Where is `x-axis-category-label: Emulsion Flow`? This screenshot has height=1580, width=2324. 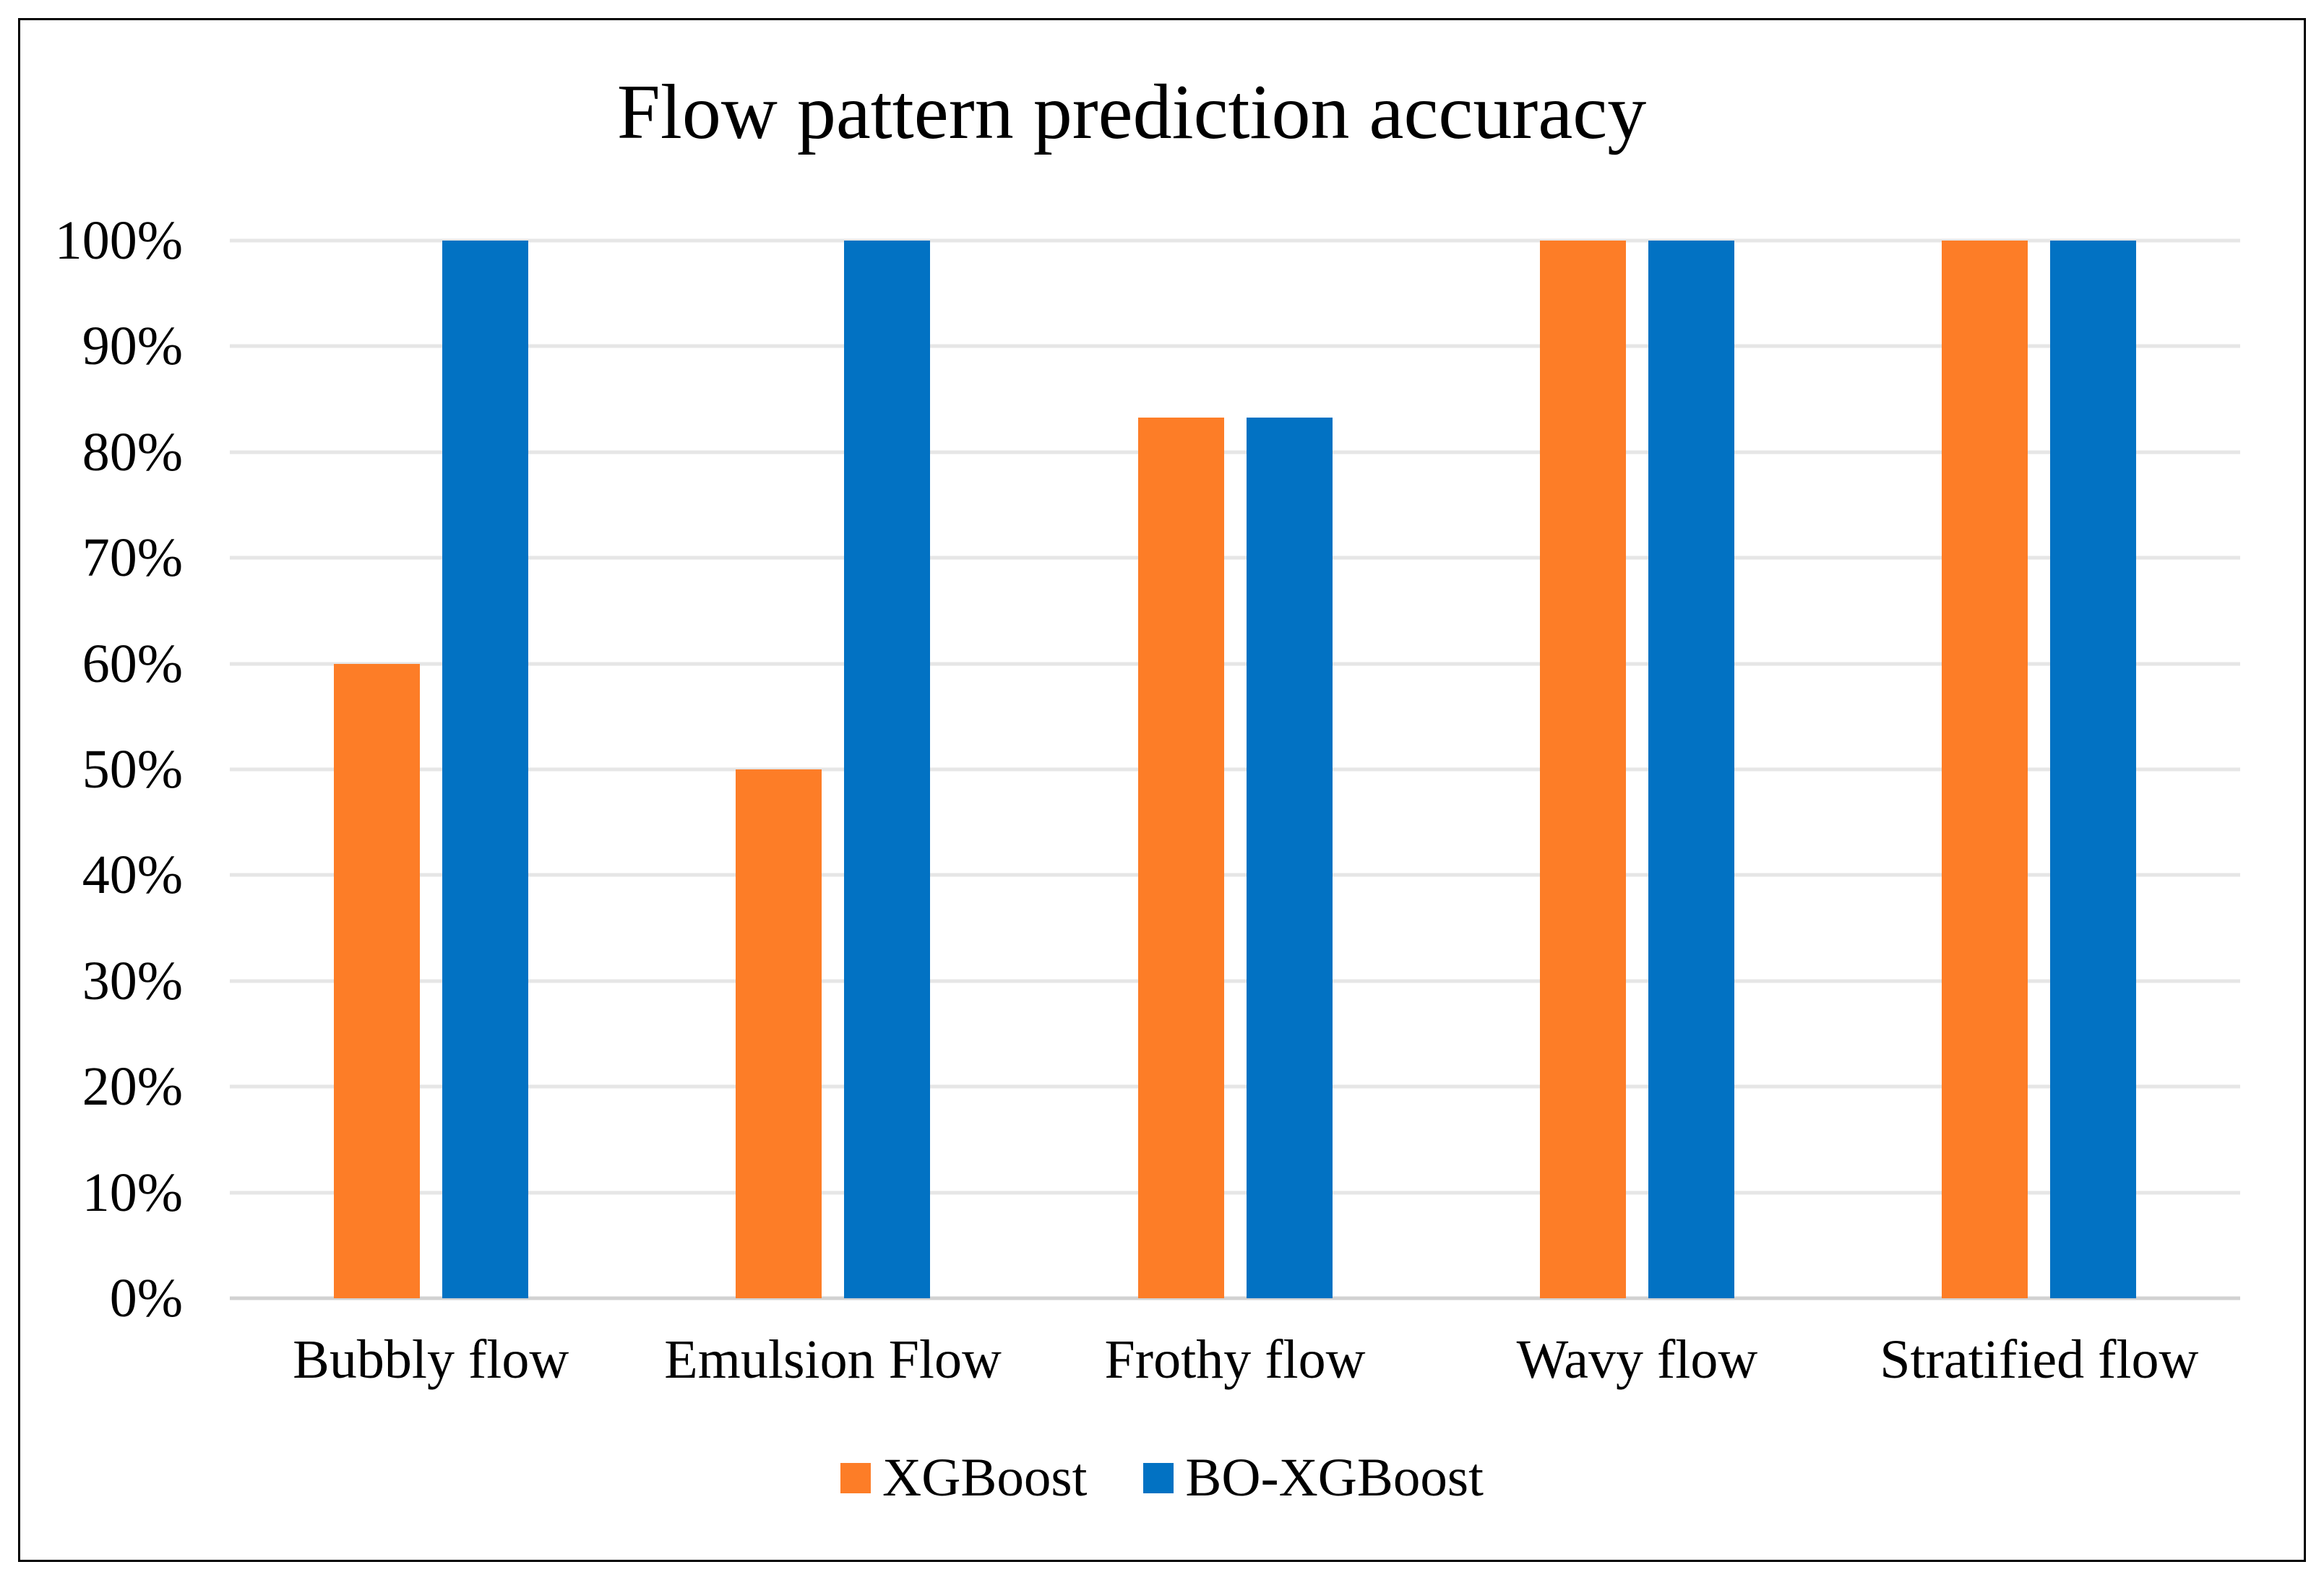 x-axis-category-label: Emulsion Flow is located at coordinates (833, 1359).